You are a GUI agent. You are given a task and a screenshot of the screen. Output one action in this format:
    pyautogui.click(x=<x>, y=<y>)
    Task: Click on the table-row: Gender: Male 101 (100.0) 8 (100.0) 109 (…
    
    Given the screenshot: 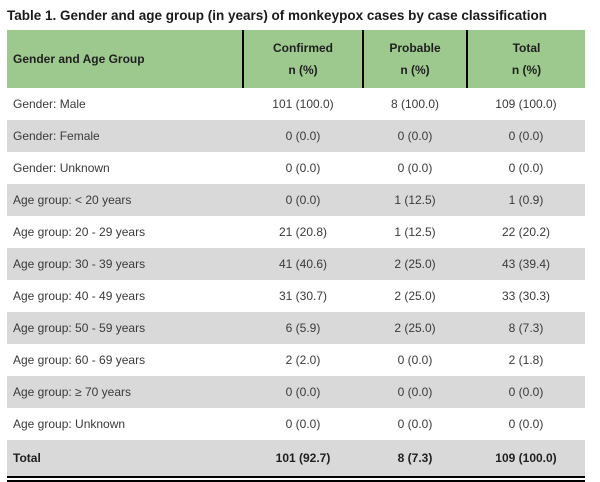 What is the action you would take?
    pyautogui.click(x=296, y=104)
    